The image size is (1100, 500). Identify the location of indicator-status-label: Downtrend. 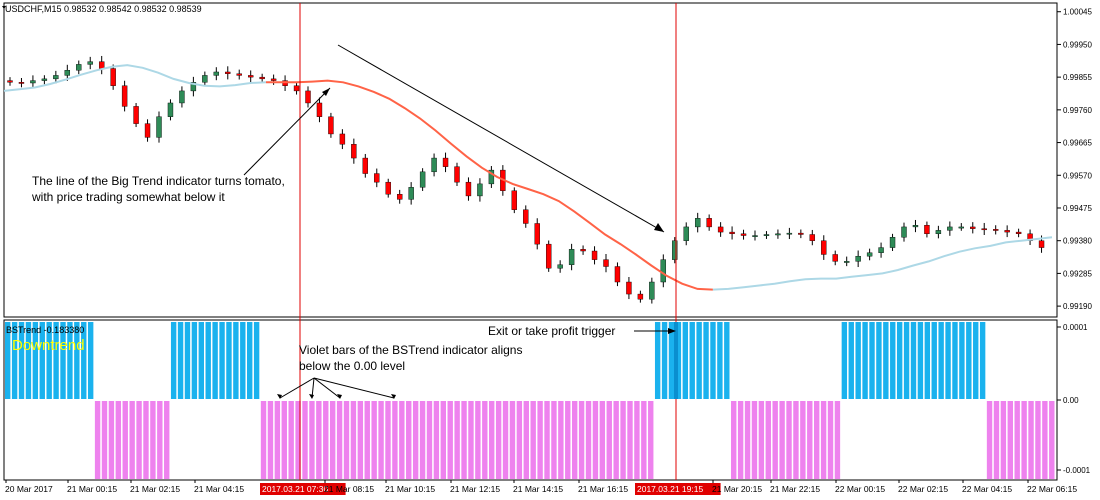
(48, 345).